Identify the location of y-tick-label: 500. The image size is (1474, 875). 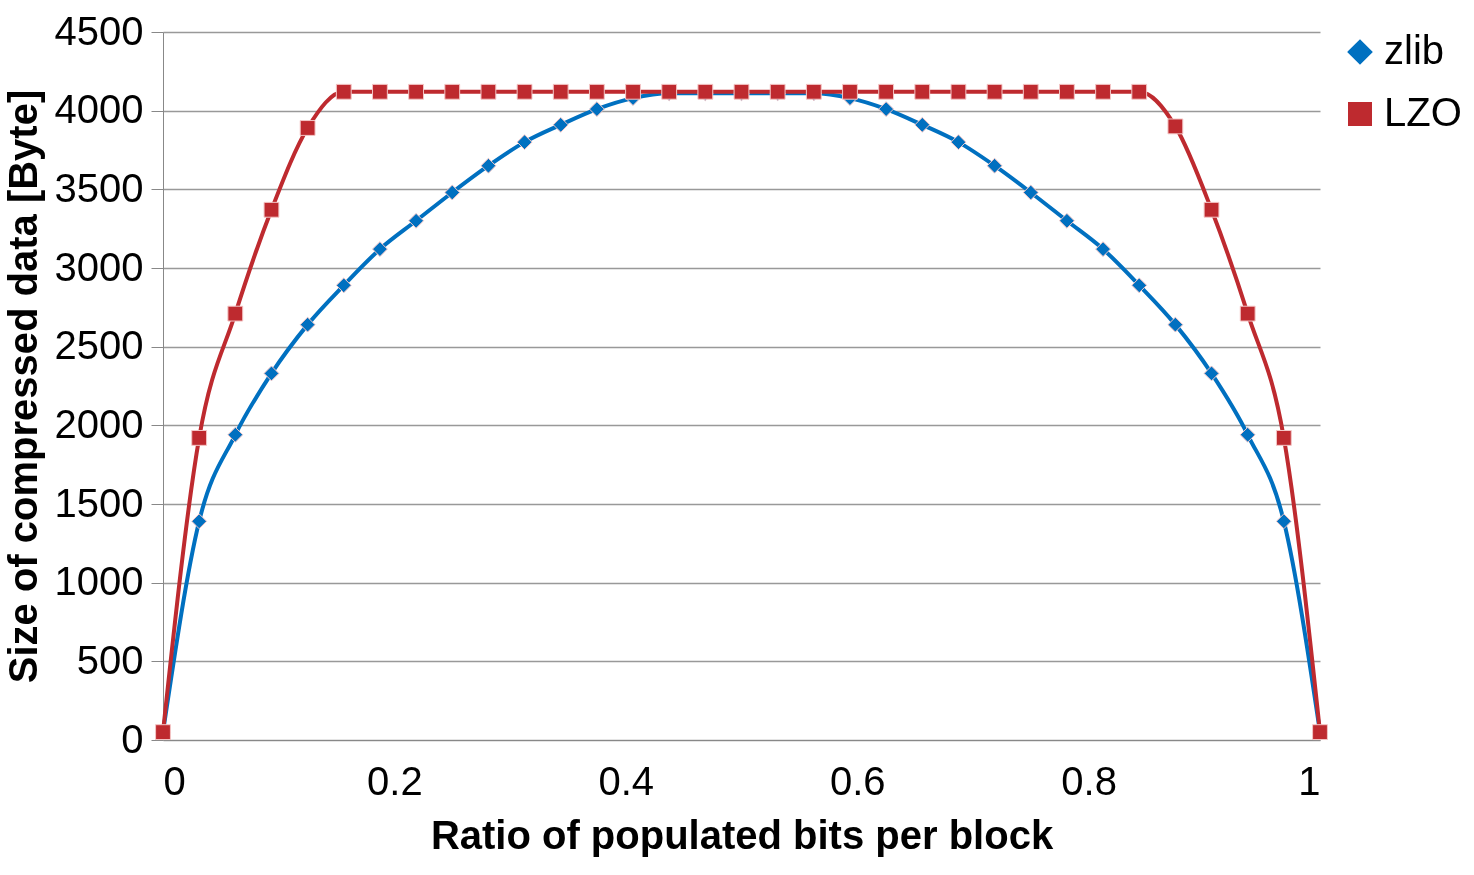
(110, 659).